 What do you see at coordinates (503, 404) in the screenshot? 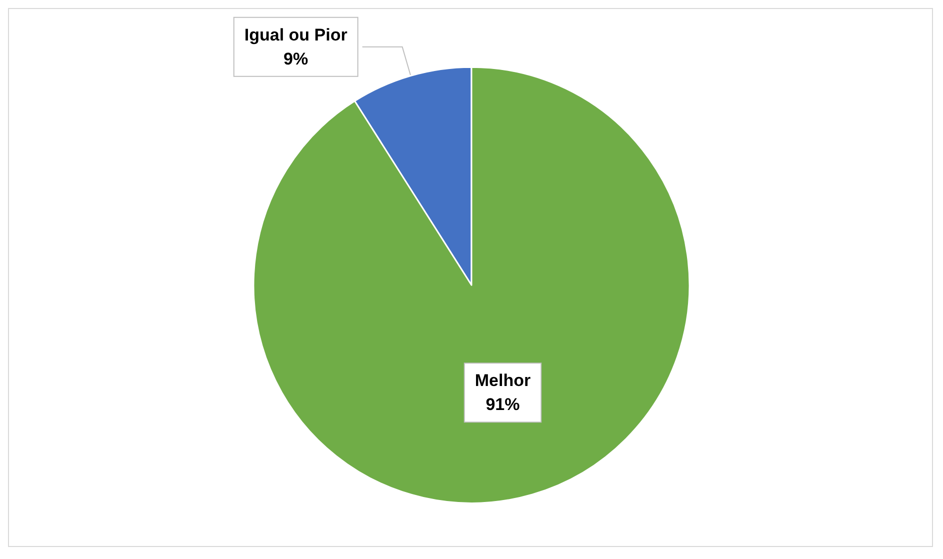
I see `data-label: 91%` at bounding box center [503, 404].